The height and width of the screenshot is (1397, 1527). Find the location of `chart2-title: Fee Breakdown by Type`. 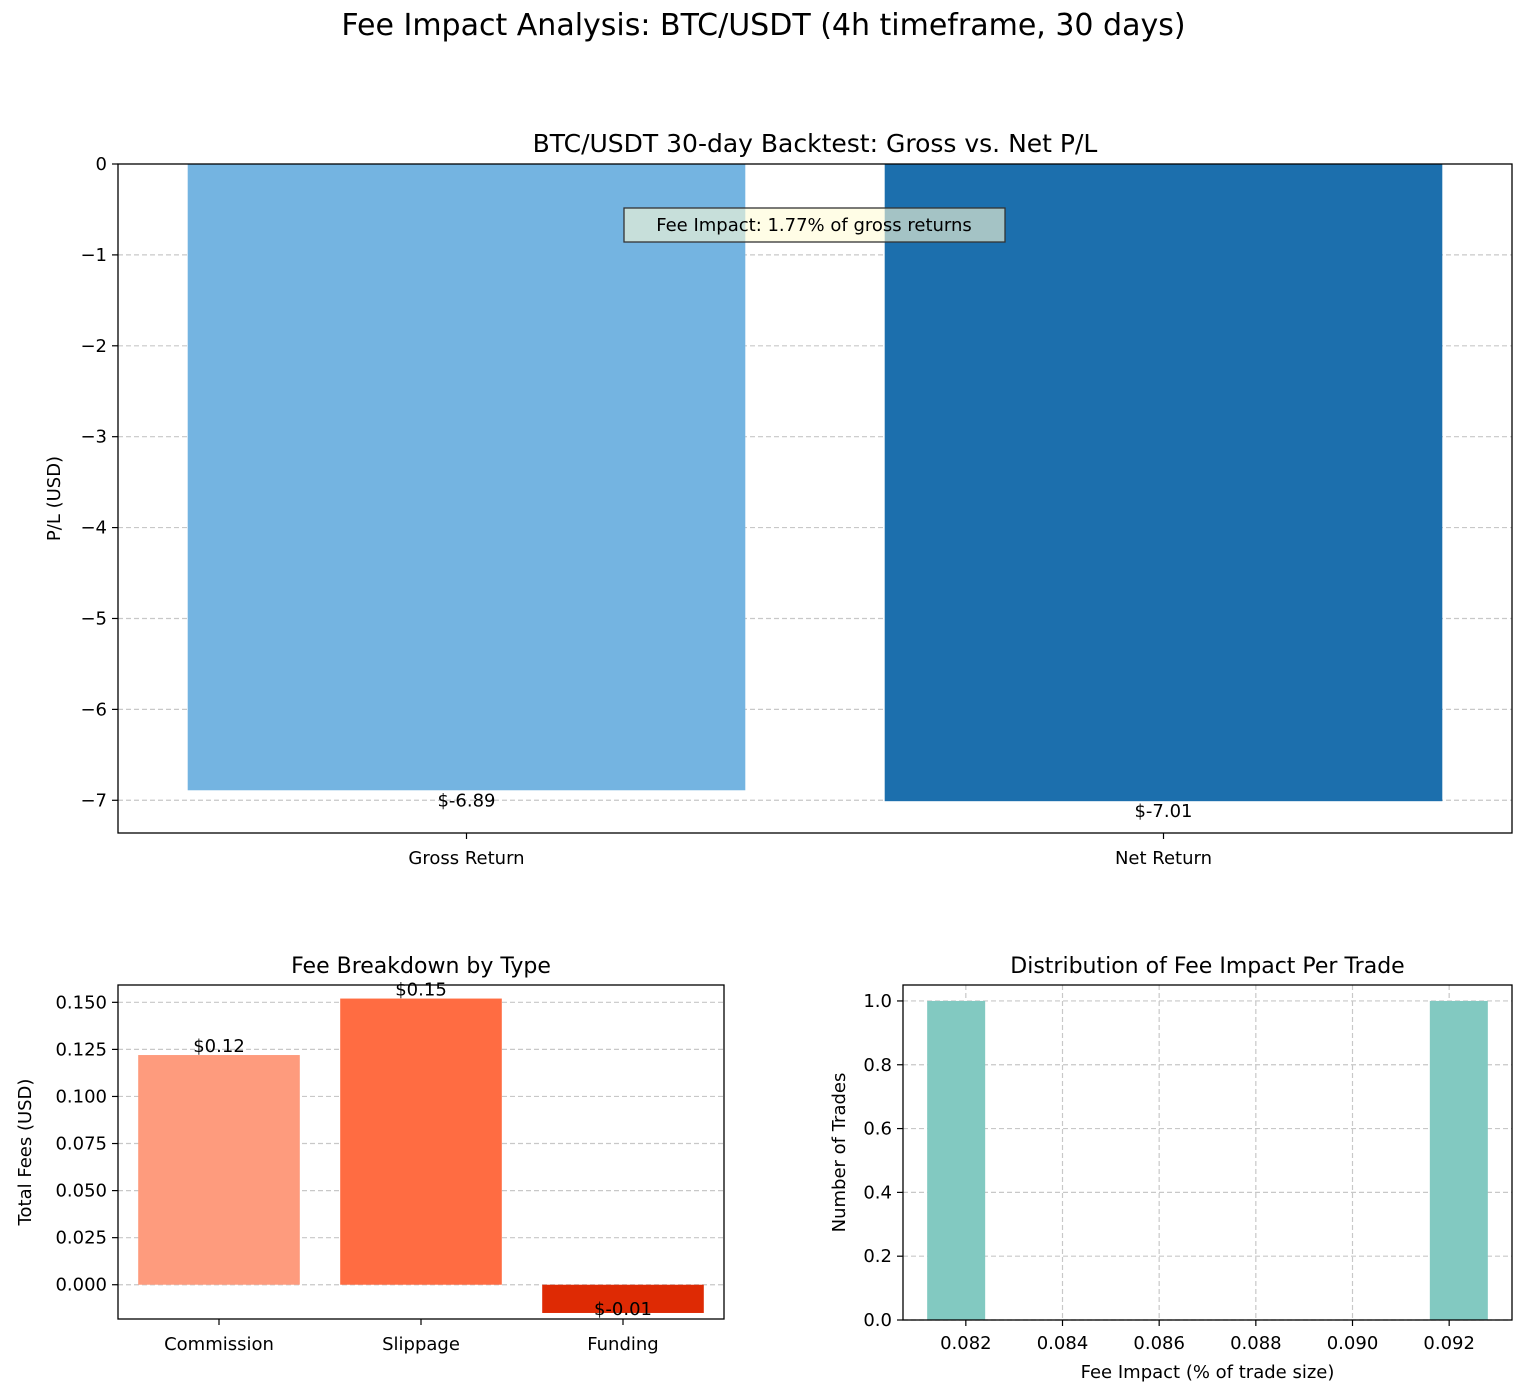

chart2-title: Fee Breakdown by Type is located at coordinates (421, 966).